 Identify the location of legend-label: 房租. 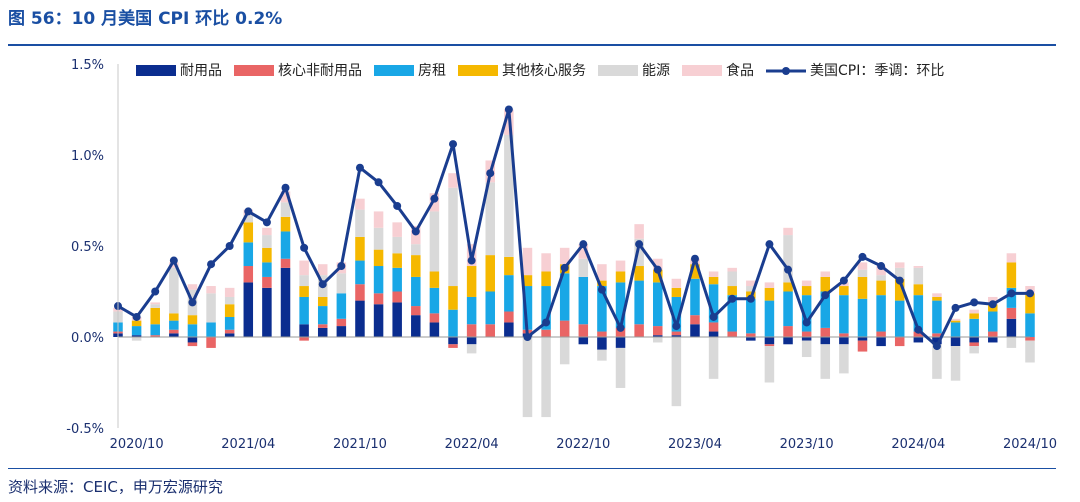
(432, 71).